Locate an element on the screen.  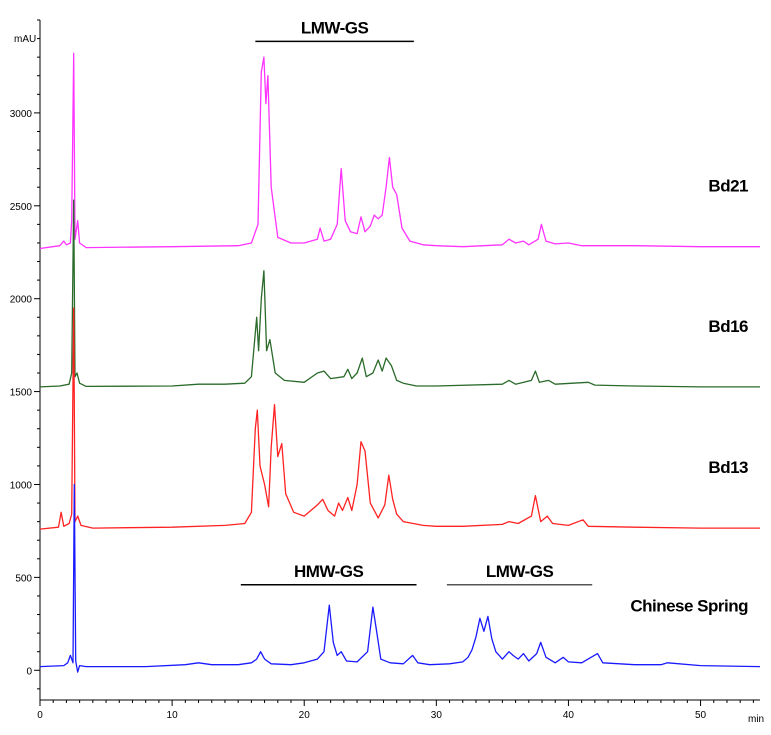
x-tick-label: 10 is located at coordinates (173, 715).